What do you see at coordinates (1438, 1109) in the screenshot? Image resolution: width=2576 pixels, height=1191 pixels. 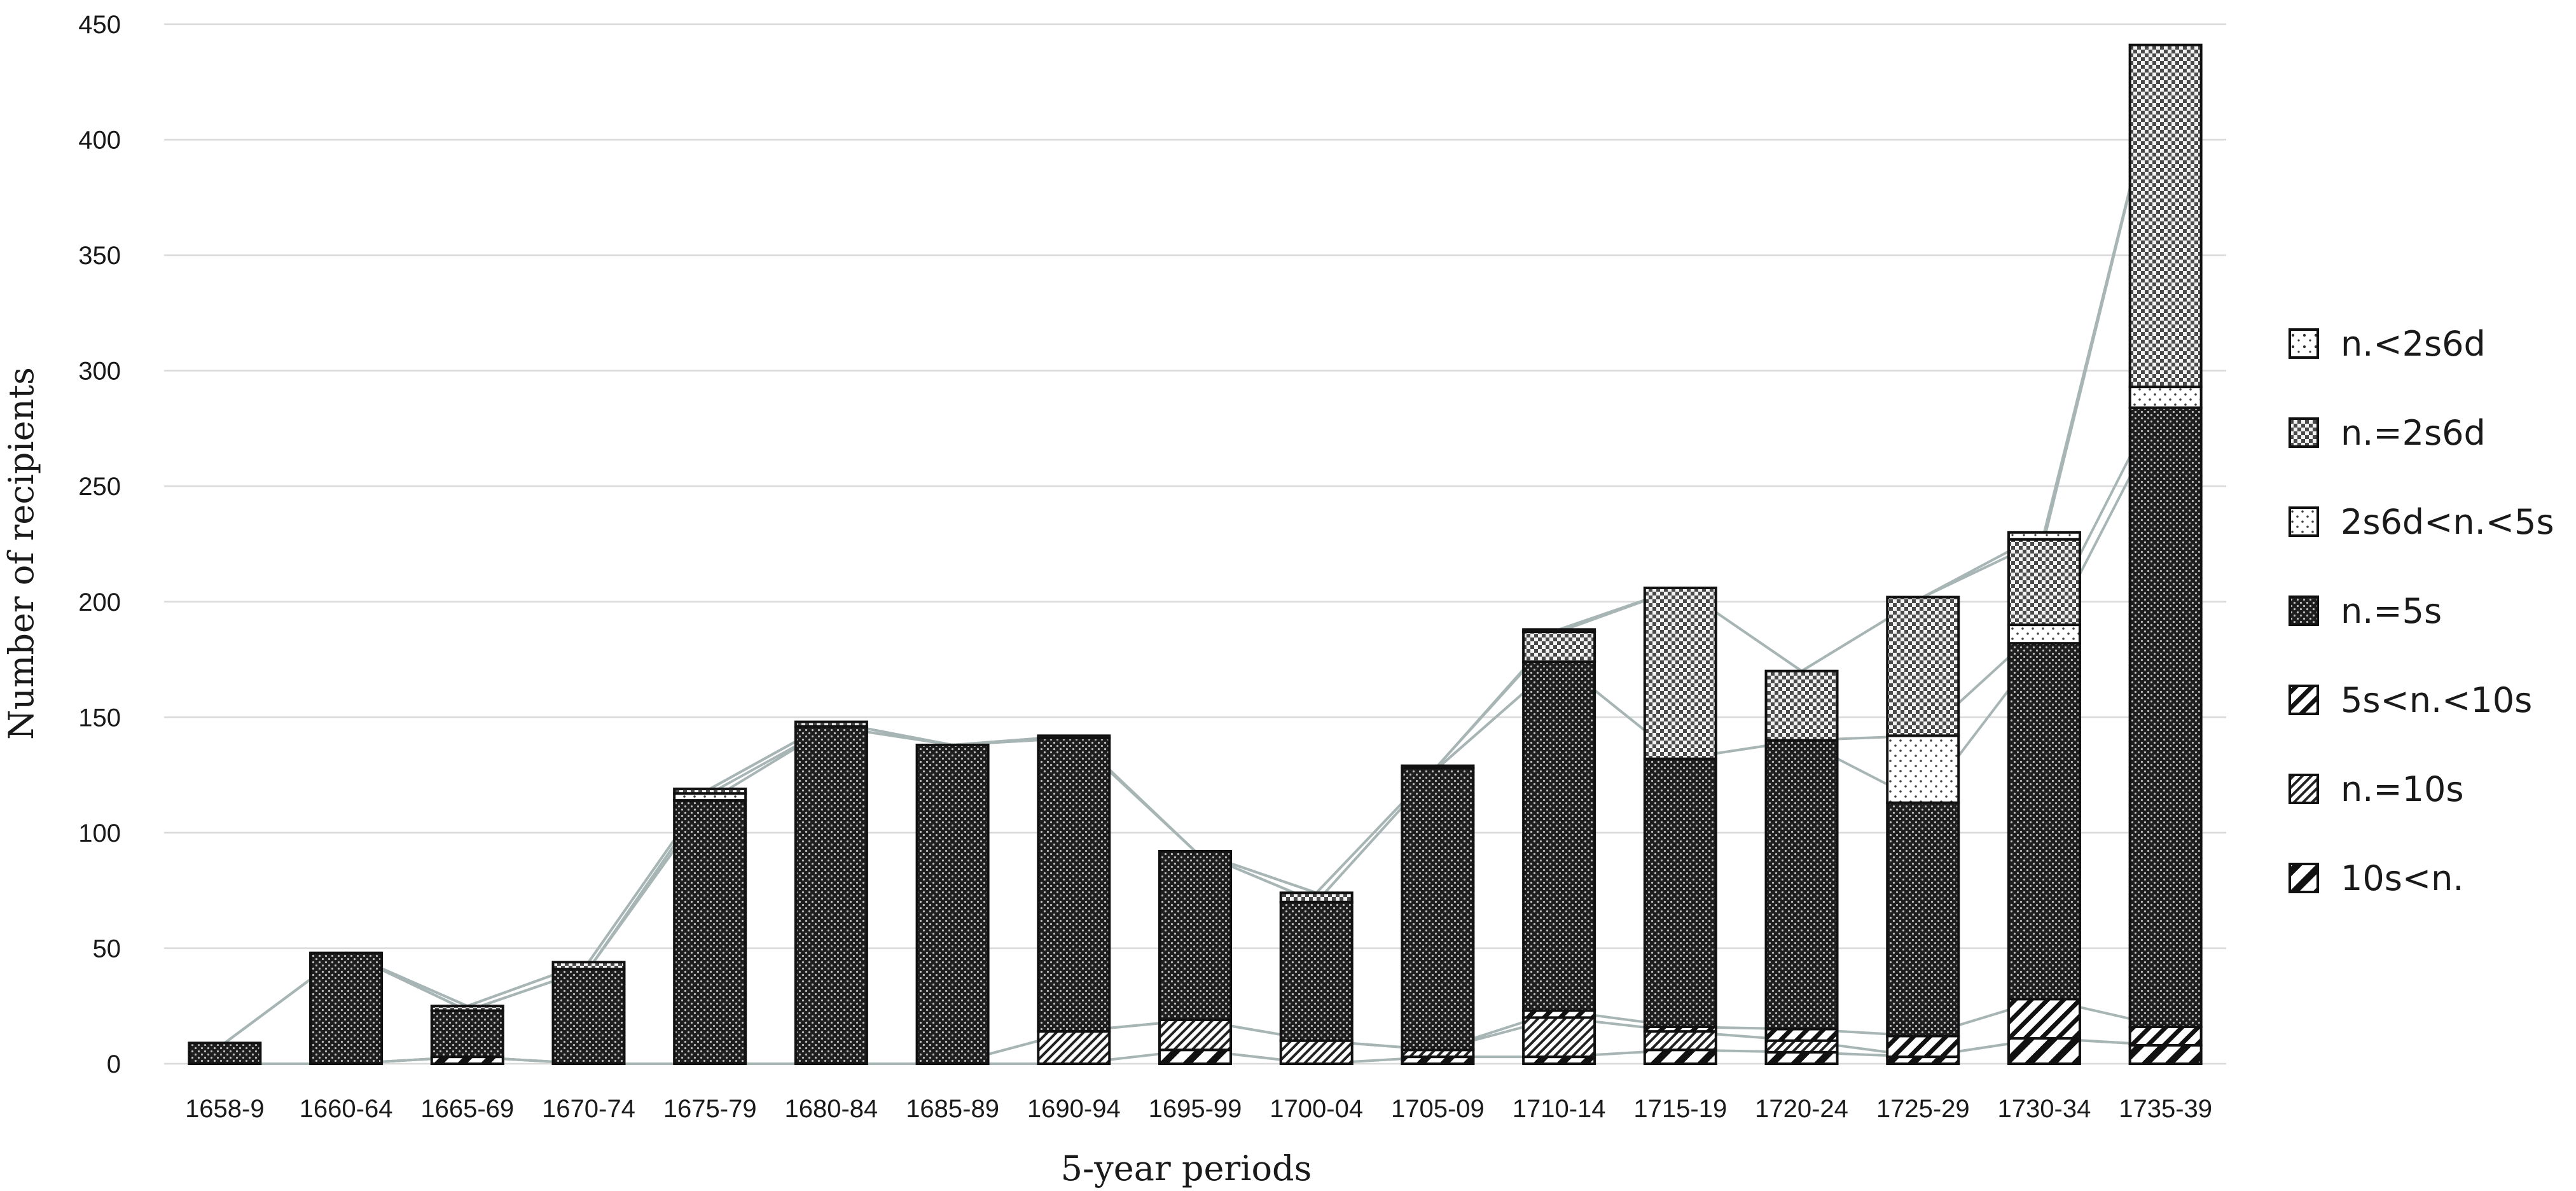 I see `x-tick-label: 1705-09` at bounding box center [1438, 1109].